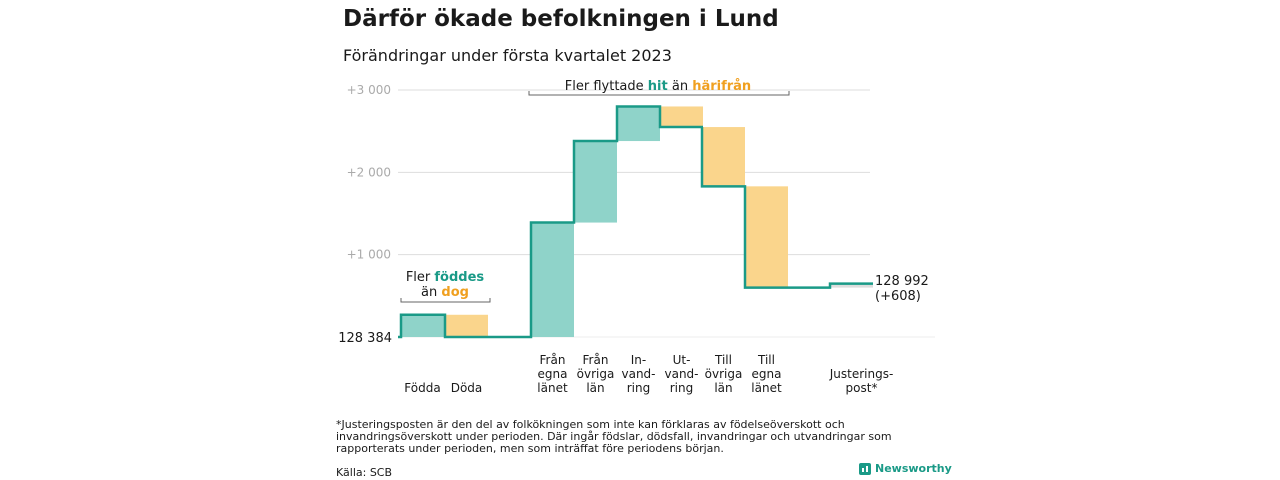 This screenshot has width=1280, height=480. Describe the element at coordinates (658, 86) in the screenshot. I see `migration-annotation: Fler flyttade hit än härifrån` at that location.